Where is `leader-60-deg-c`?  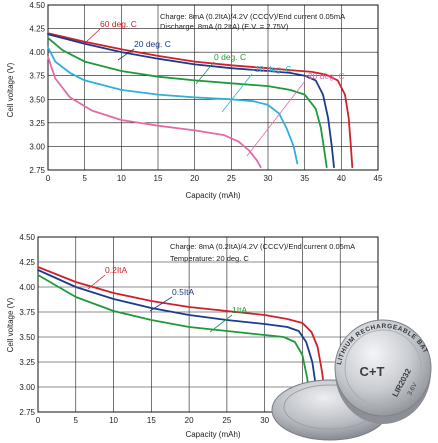
leader-60-deg-c is located at coordinates (92, 36).